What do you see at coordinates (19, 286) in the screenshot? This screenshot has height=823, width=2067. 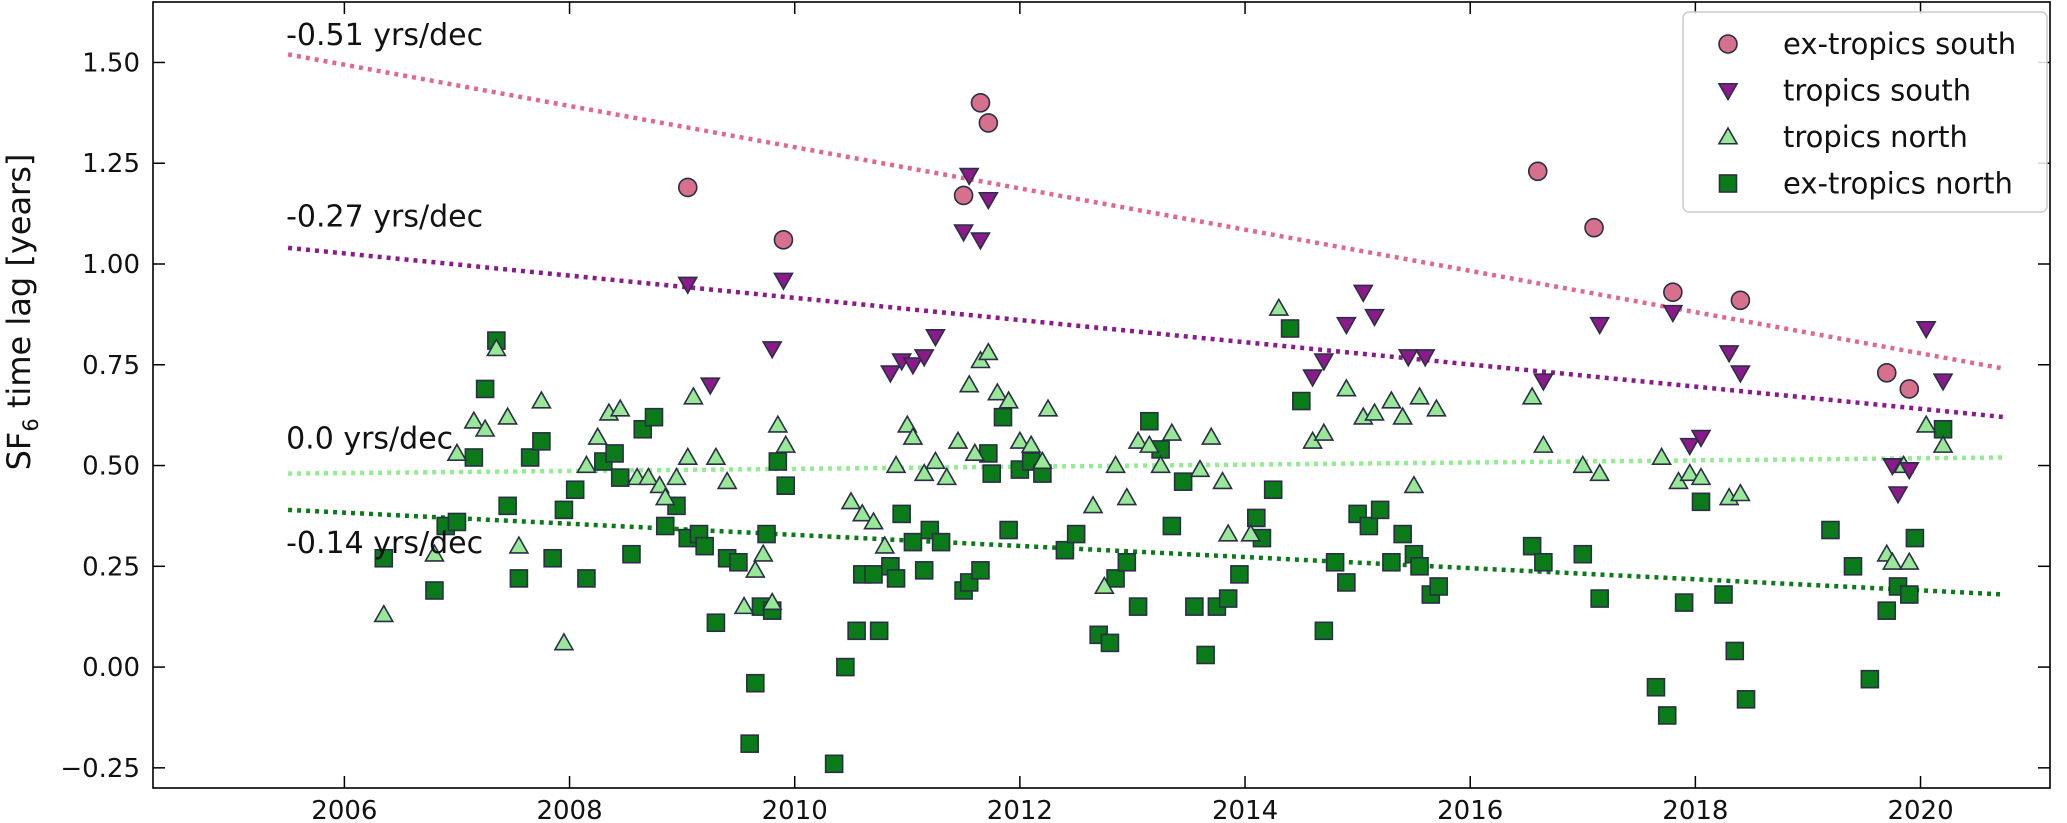 I see `y-axis-label-rest: time lag [years]` at bounding box center [19, 286].